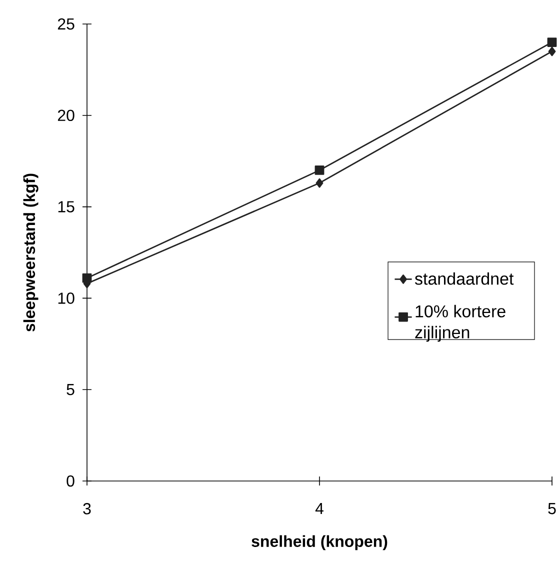 The width and height of the screenshot is (559, 561). I want to click on x-tick-label: 5, so click(552, 508).